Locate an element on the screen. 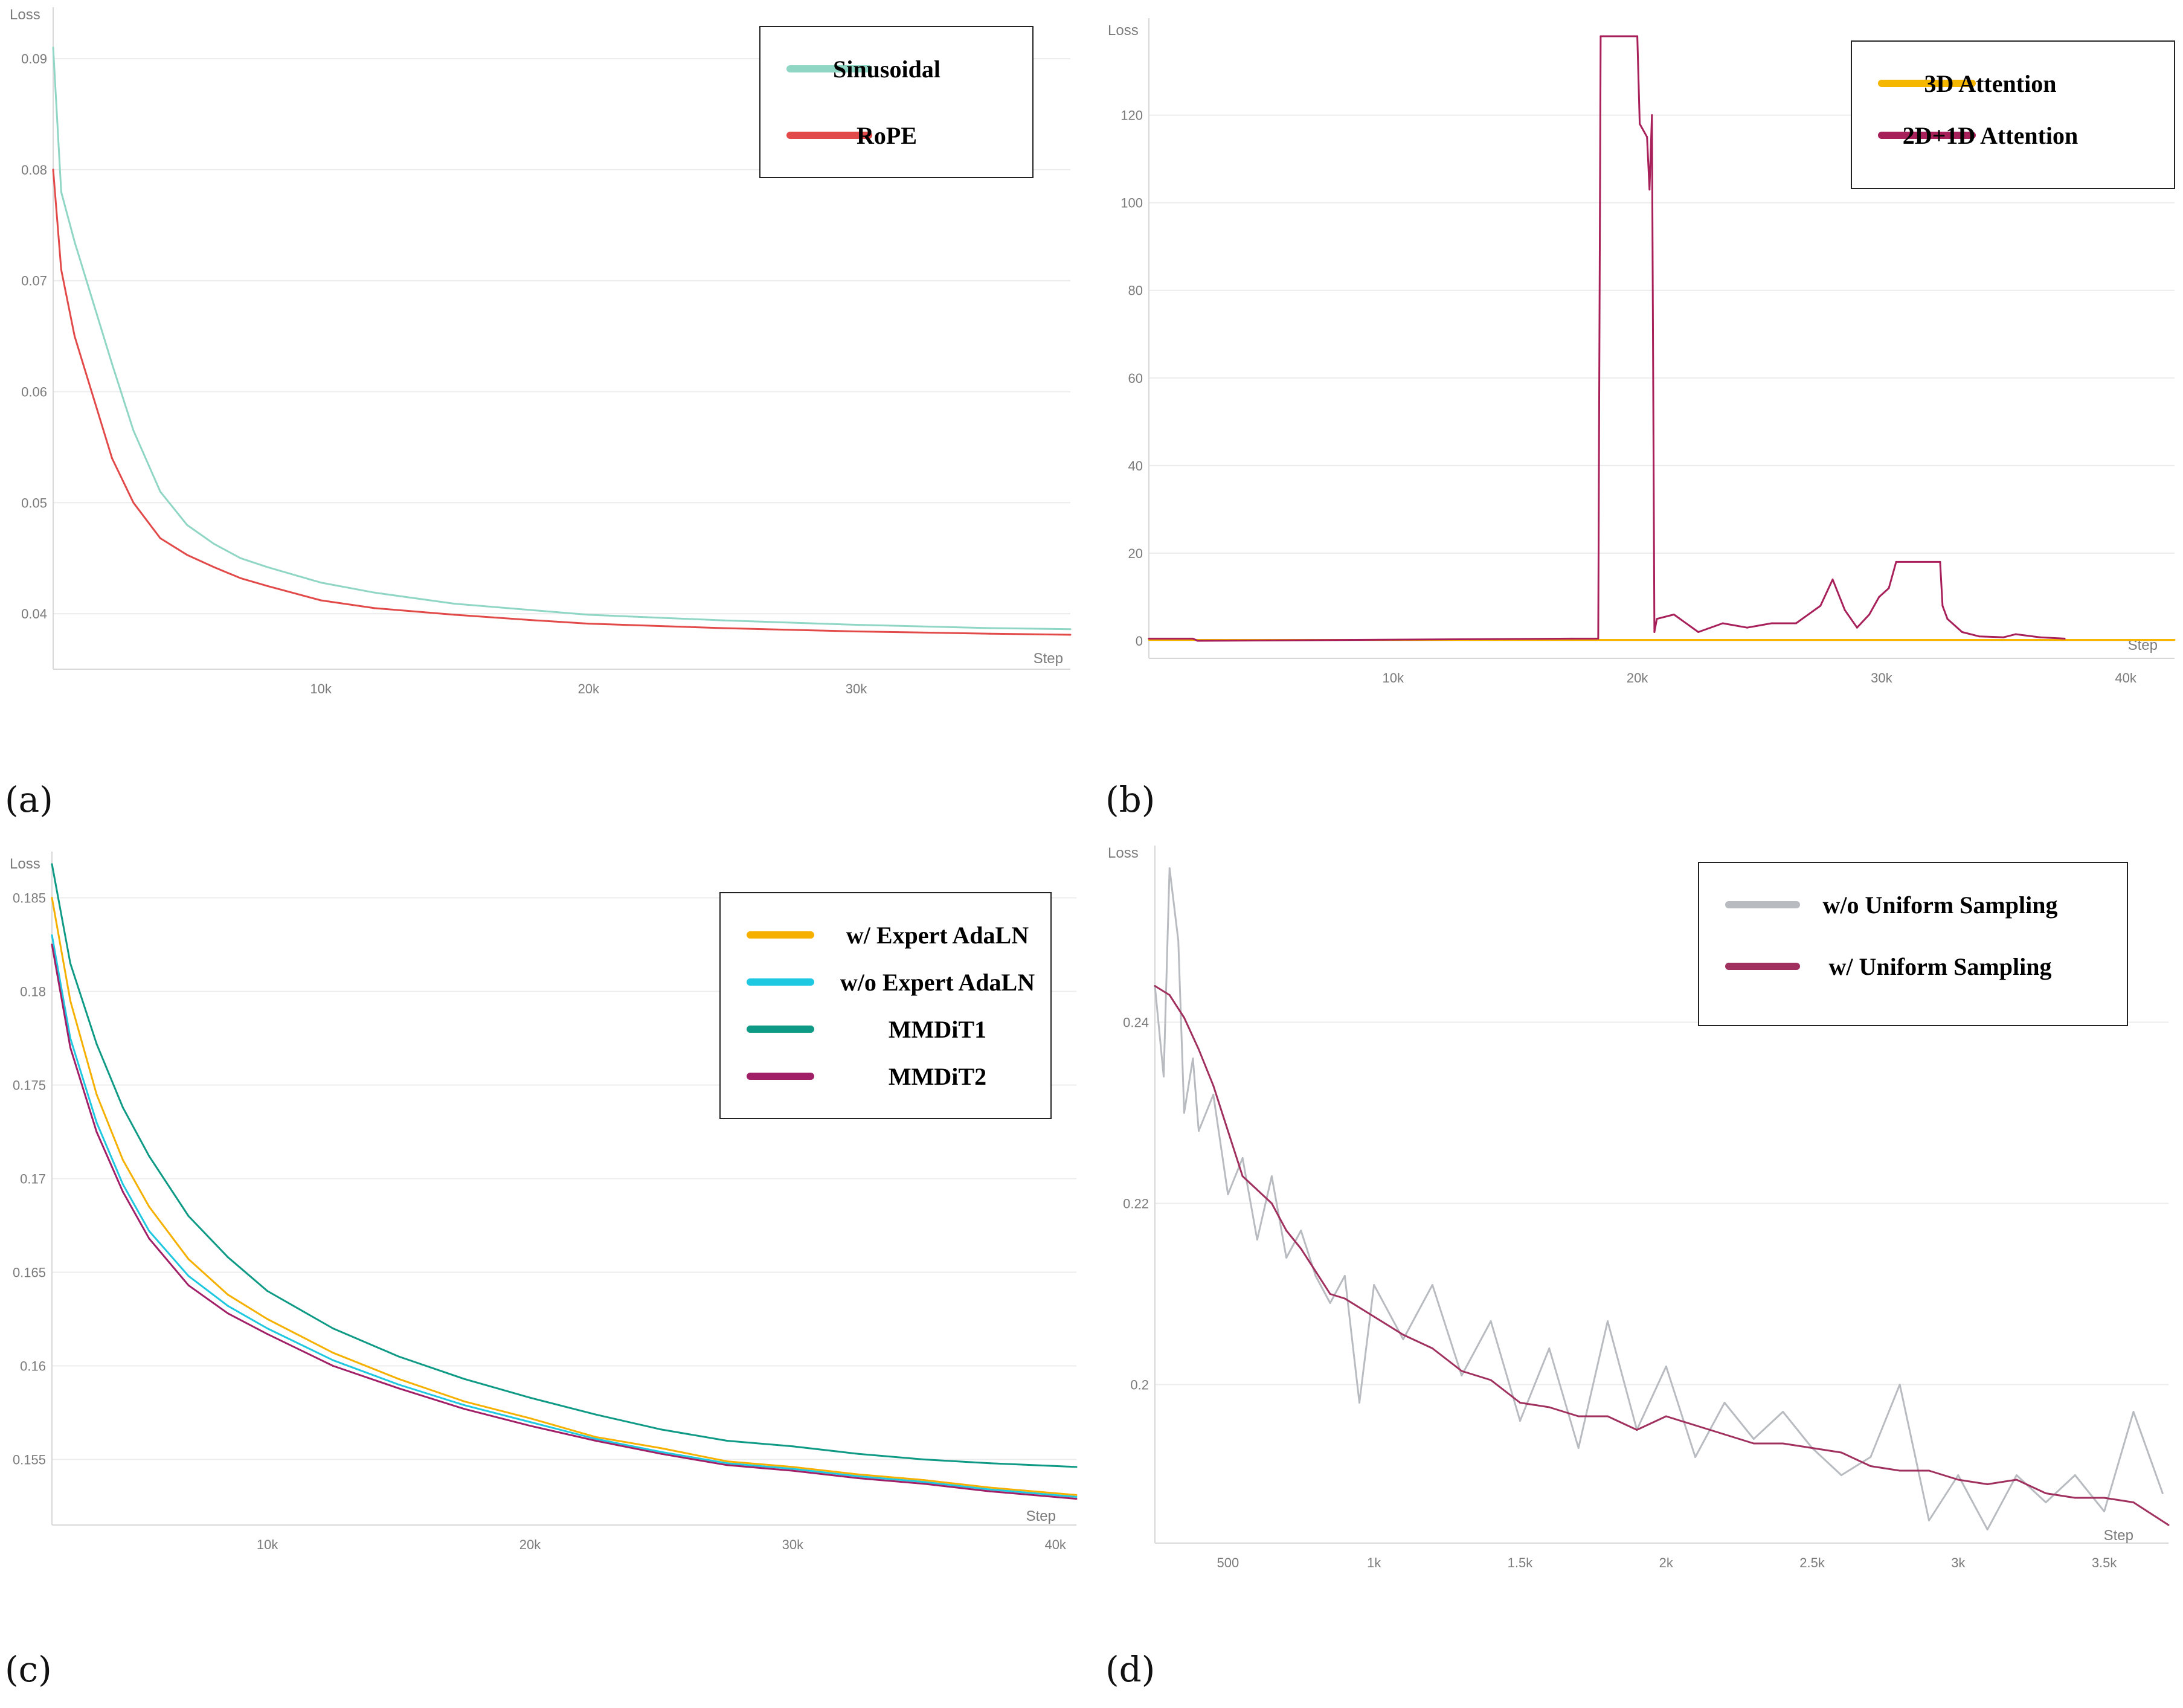 This screenshot has width=2183, height=1708. x-tick-label: 10k is located at coordinates (1393, 677).